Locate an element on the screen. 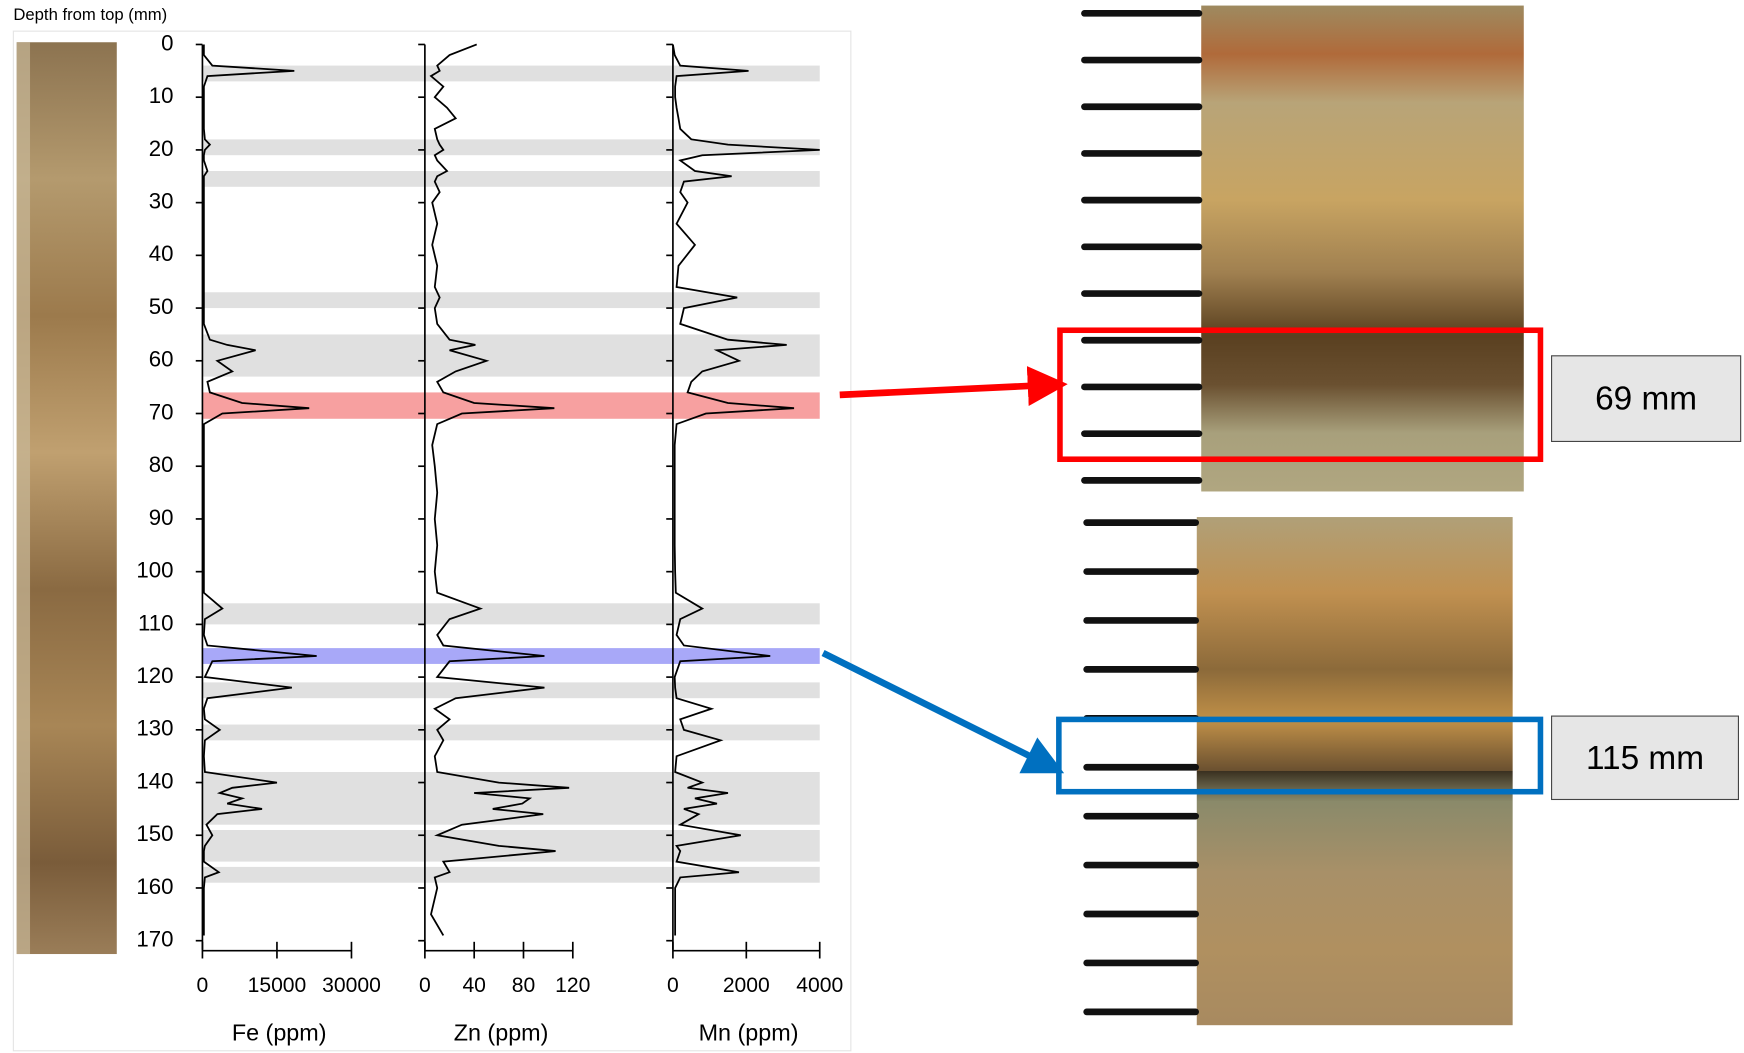 This screenshot has height=1053, width=1744. y-tick-label: 30 is located at coordinates (161, 201).